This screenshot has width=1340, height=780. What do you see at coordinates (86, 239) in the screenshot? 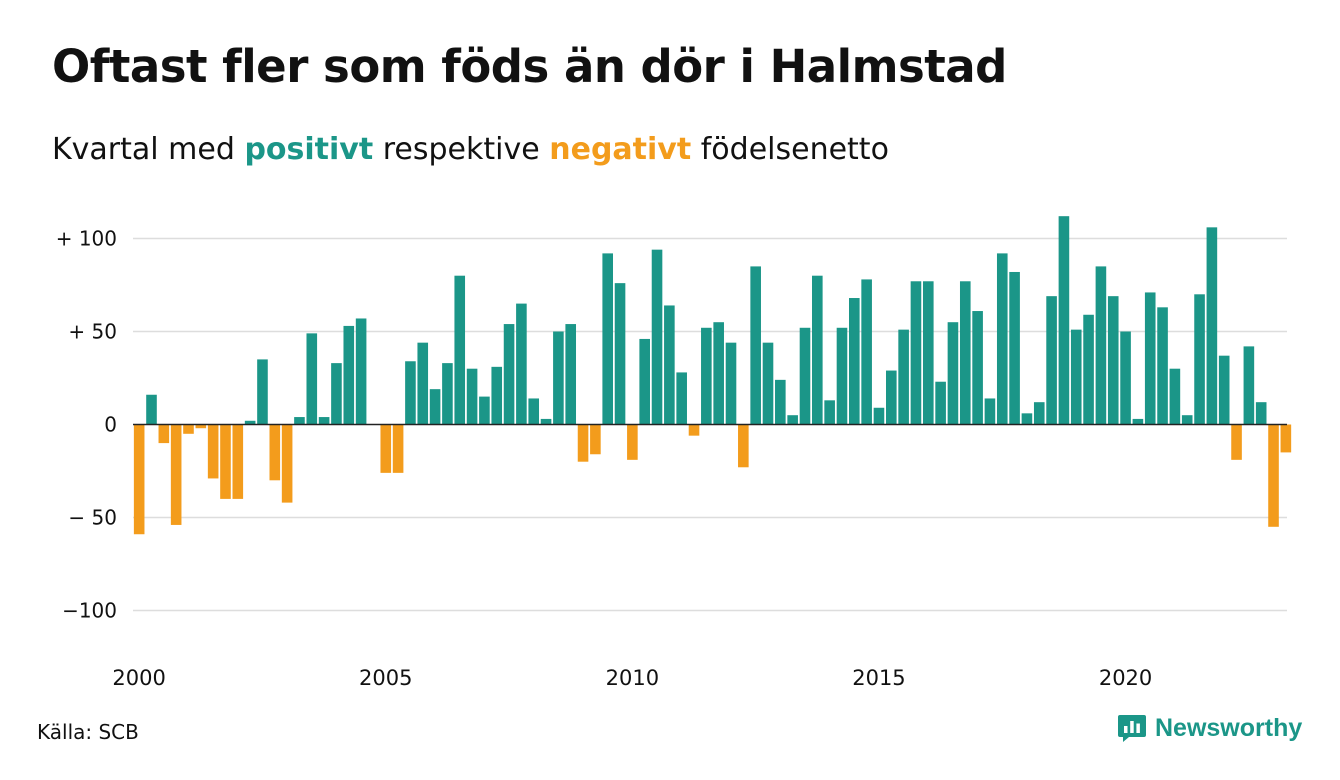
I see `y-tick-label: + 100` at bounding box center [86, 239].